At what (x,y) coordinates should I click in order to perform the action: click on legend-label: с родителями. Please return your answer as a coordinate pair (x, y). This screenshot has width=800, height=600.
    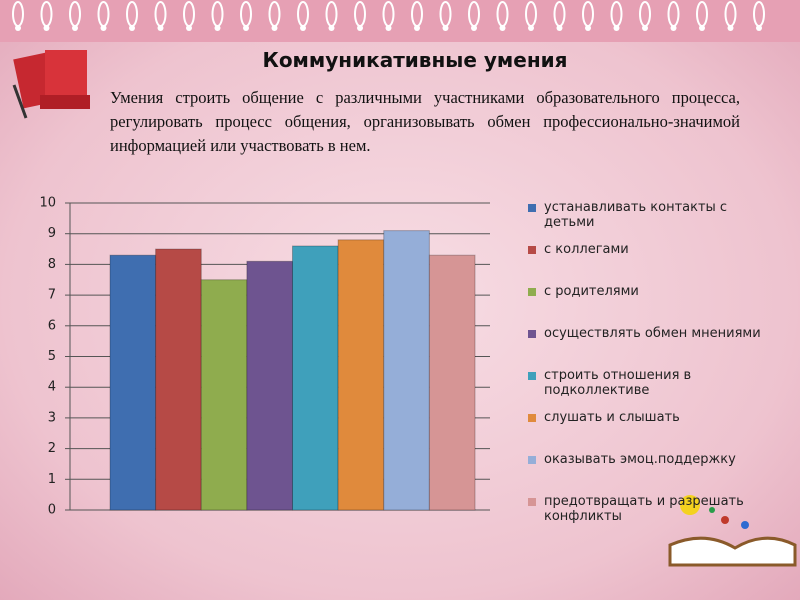
    Looking at the image, I should click on (591, 291).